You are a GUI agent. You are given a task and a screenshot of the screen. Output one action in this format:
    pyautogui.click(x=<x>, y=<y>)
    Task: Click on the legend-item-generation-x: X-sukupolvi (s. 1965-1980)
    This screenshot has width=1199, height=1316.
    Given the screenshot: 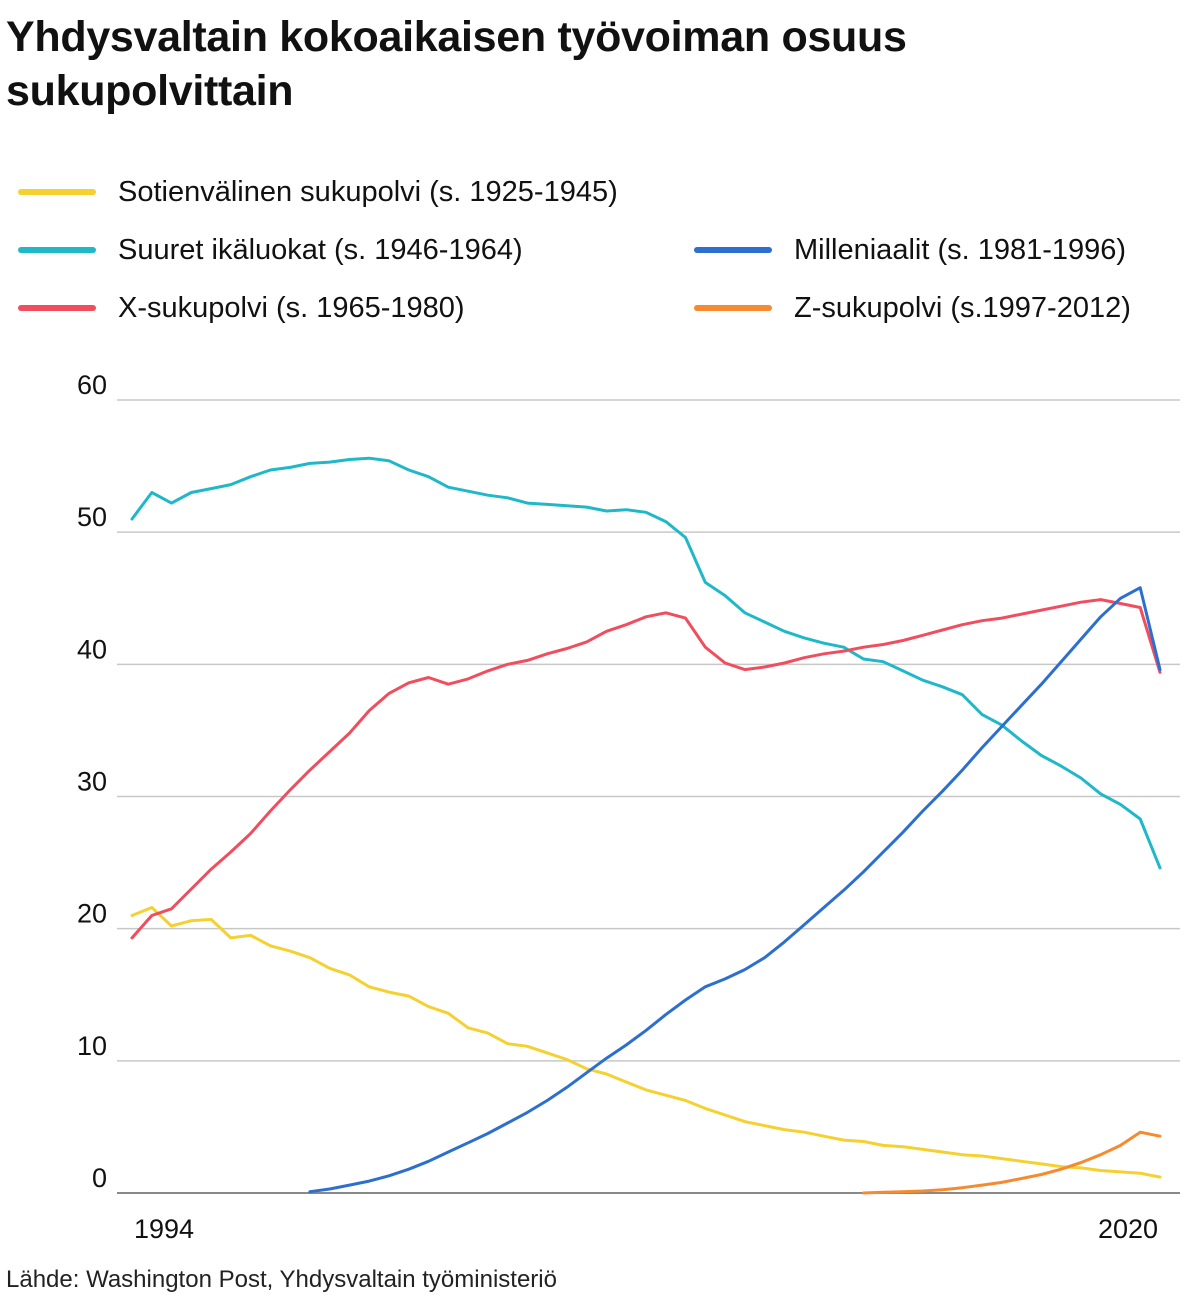 What is the action you would take?
    pyautogui.click(x=241, y=308)
    